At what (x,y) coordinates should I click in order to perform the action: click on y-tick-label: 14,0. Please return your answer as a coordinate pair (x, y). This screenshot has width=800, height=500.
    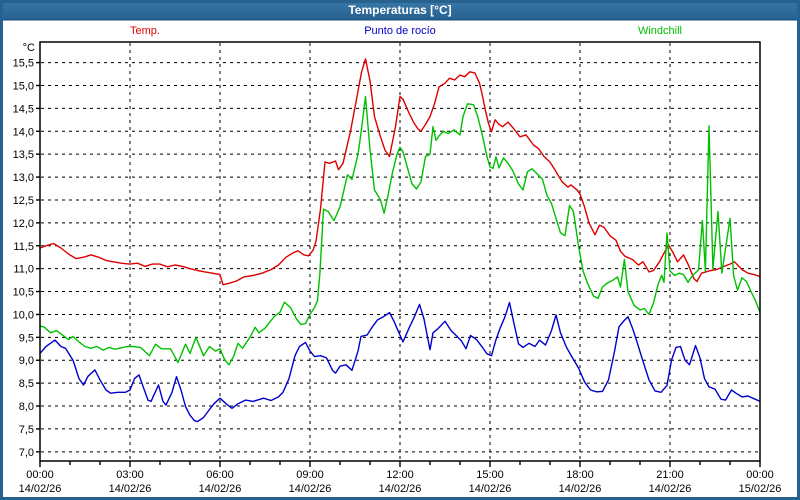
    Looking at the image, I should click on (23, 132).